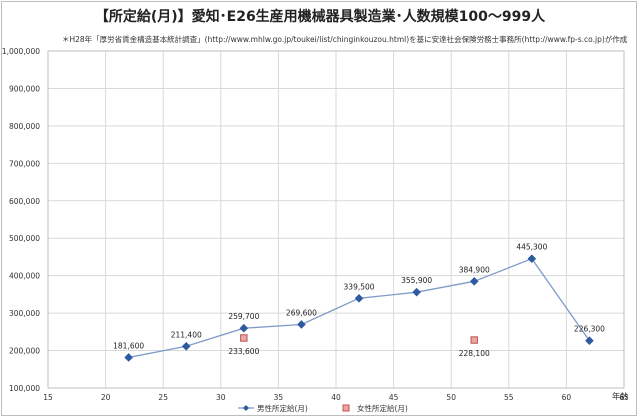 This screenshot has width=640, height=419. What do you see at coordinates (21, 51) in the screenshot?
I see `y-tick-label: 1,000,000` at bounding box center [21, 51].